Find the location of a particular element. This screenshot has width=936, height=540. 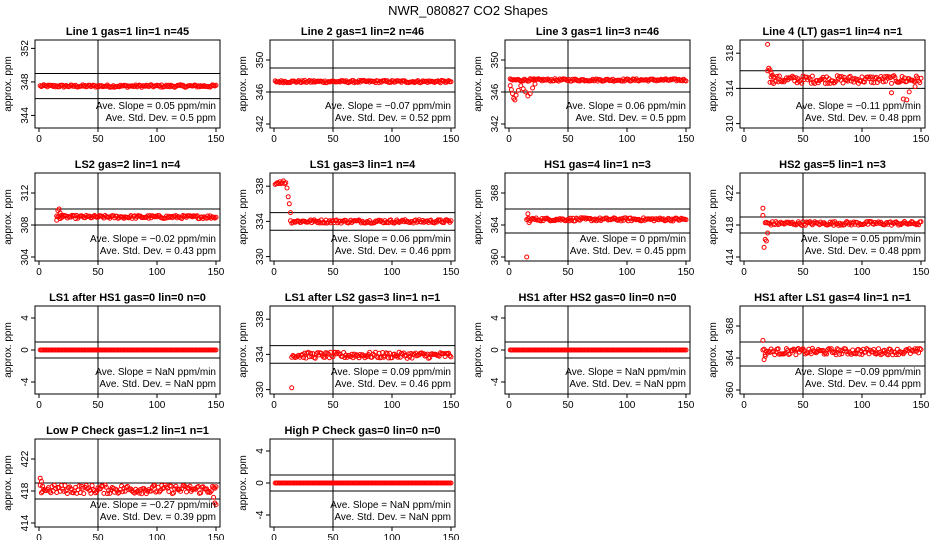

y-tick-label: 308 is located at coordinates (25, 224).